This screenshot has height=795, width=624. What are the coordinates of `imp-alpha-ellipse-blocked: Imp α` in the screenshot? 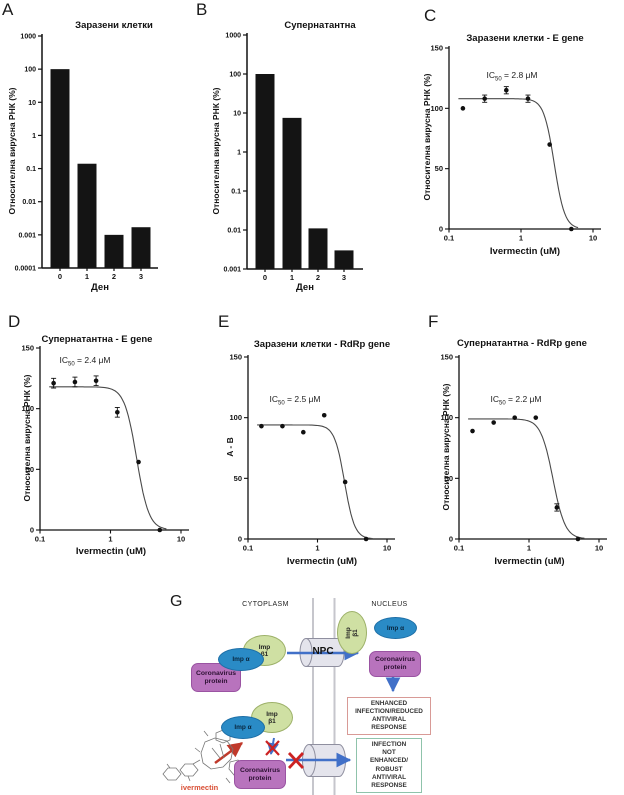 It's located at (243, 727).